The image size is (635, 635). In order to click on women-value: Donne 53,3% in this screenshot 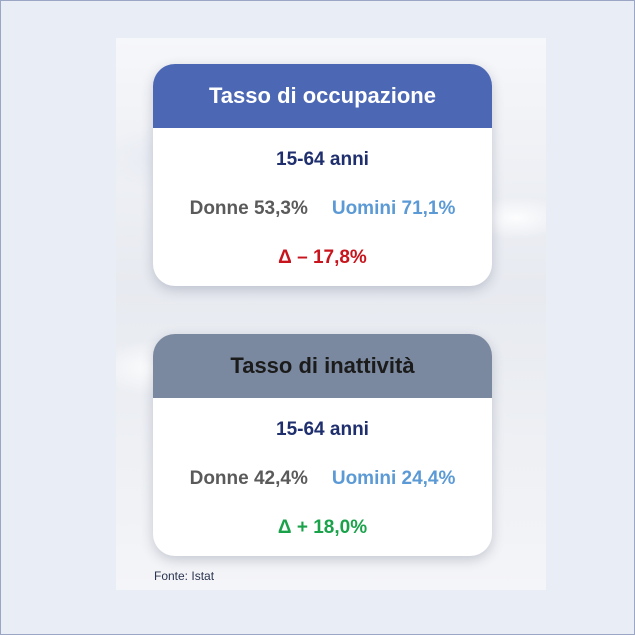, I will do `click(248, 208)`.